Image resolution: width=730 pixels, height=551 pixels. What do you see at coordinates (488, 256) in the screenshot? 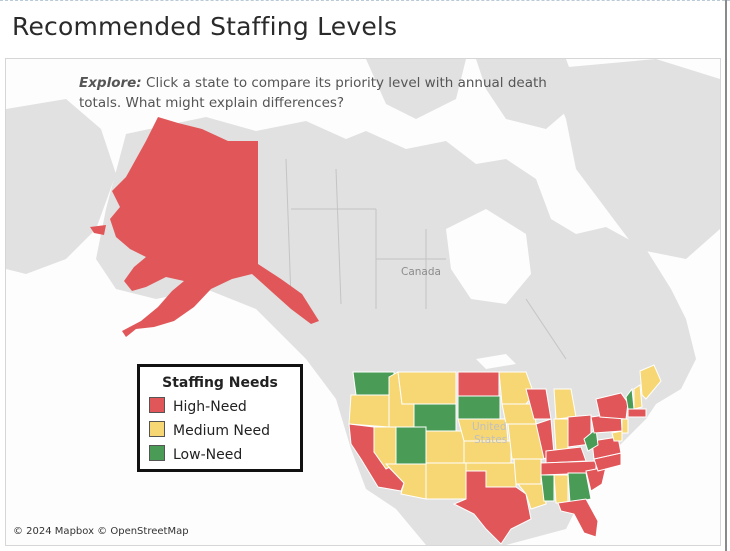
I see `hudson-bay` at bounding box center [488, 256].